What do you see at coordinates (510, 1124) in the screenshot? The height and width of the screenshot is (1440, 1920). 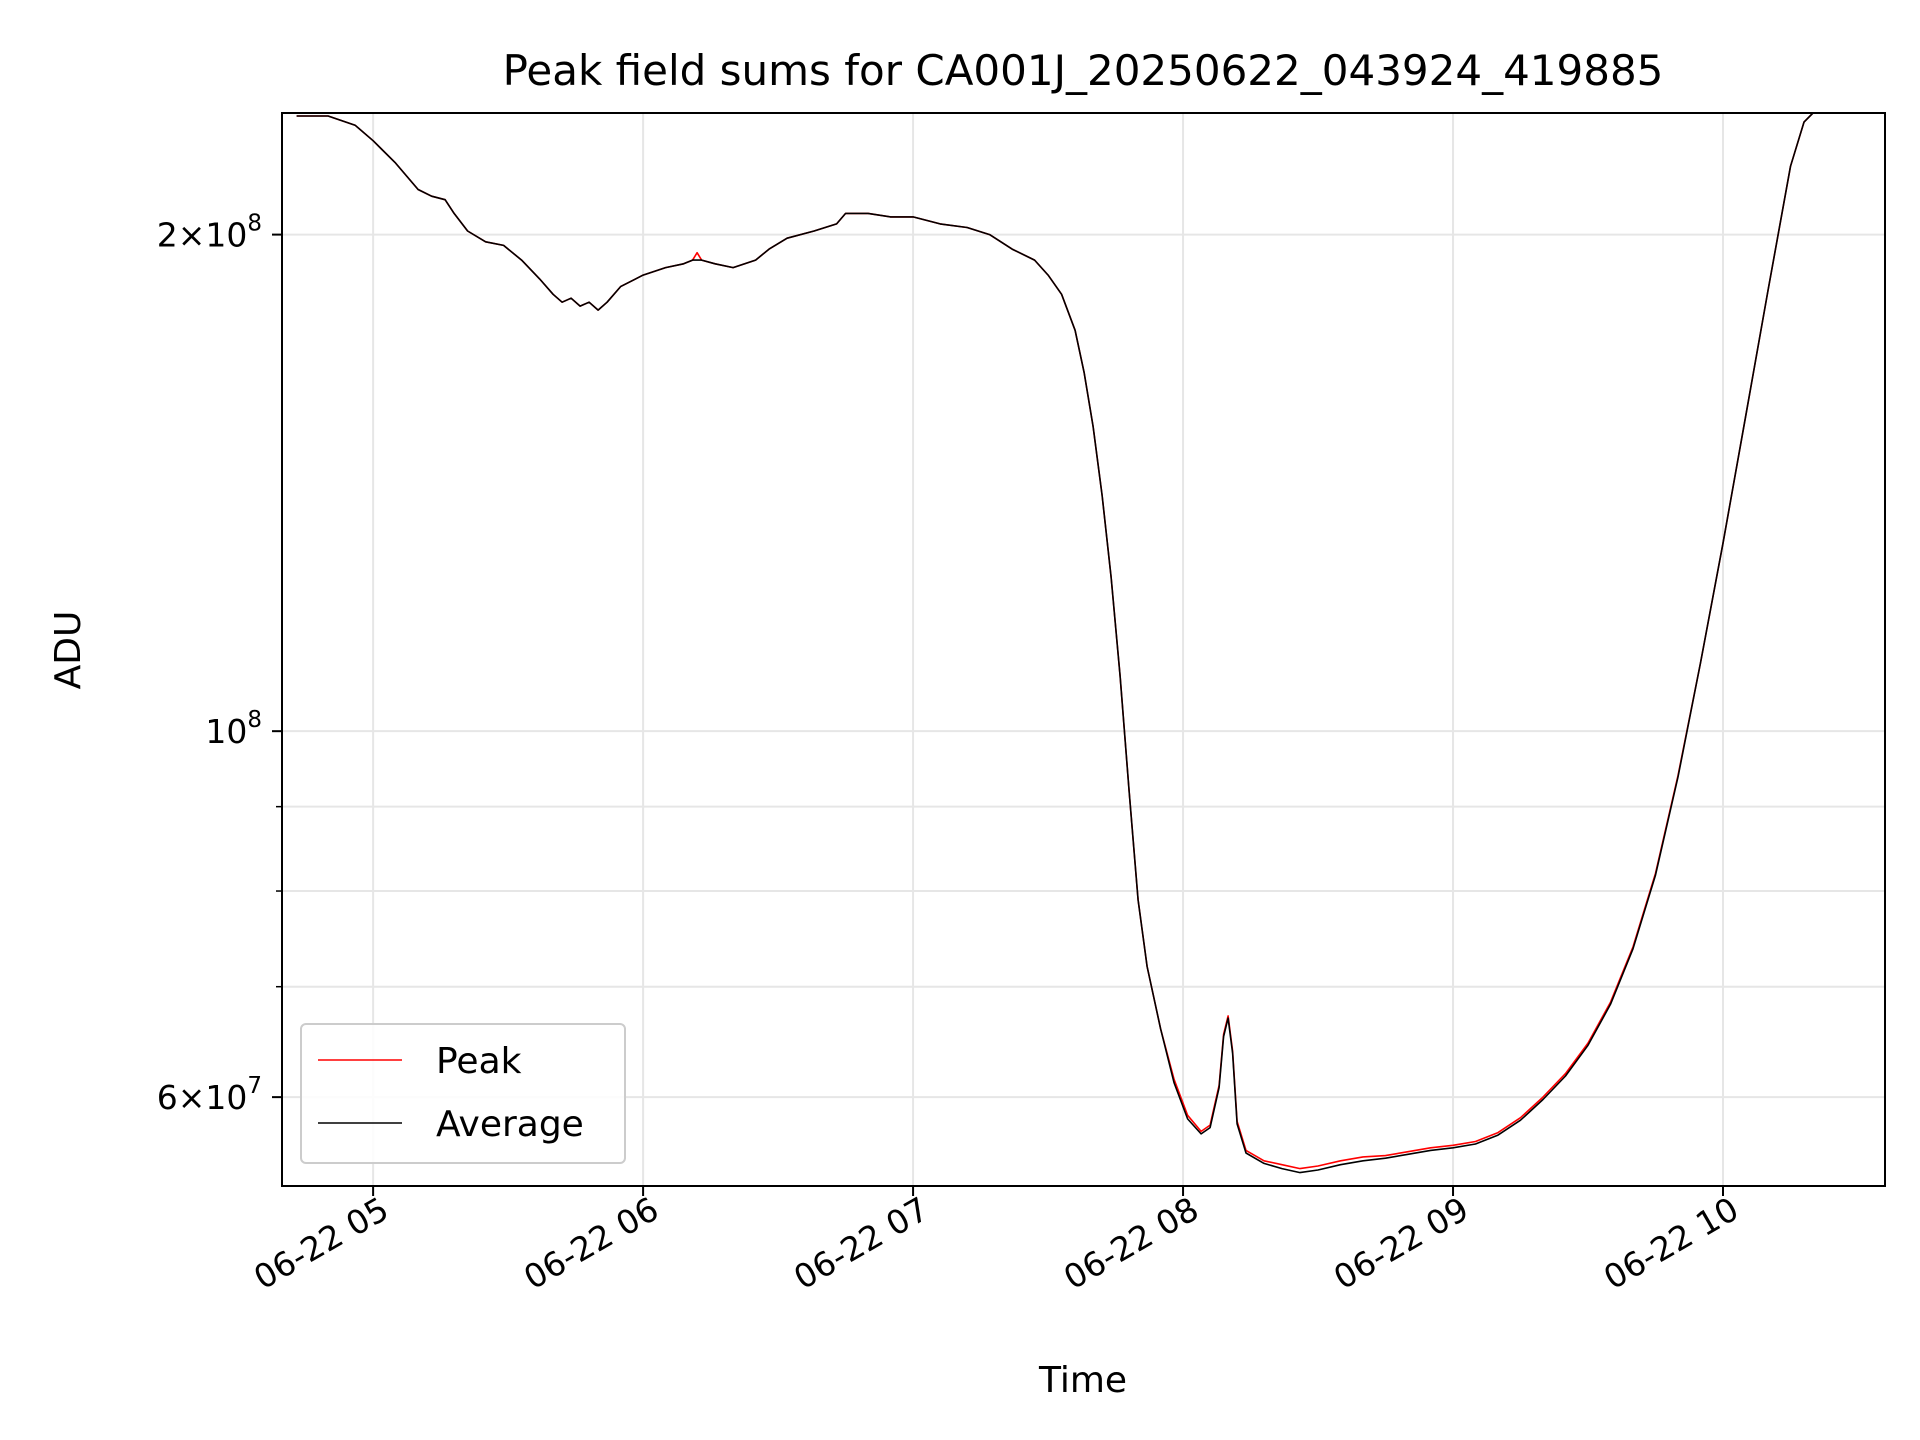 I see `legend-average-label: Average` at bounding box center [510, 1124].